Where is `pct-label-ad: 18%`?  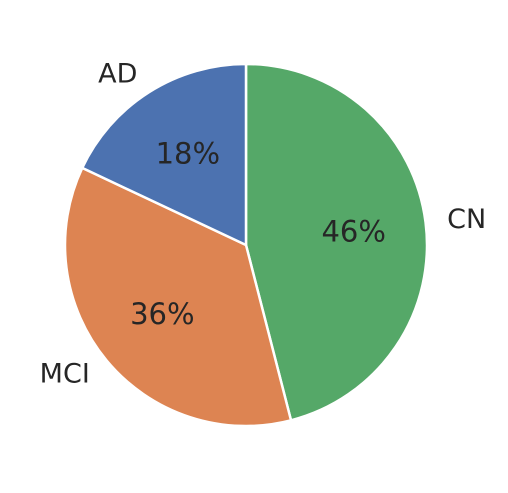
pct-label-ad: 18% is located at coordinates (188, 153).